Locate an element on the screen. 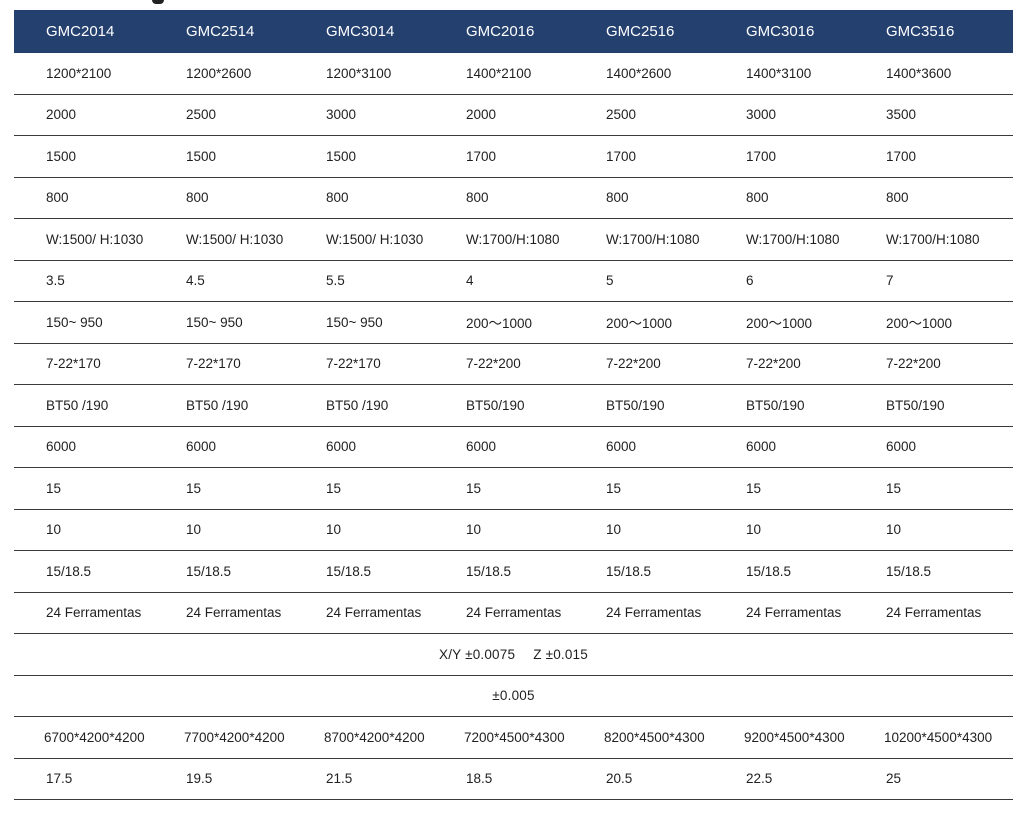 The height and width of the screenshot is (817, 1024). positioning-accuracy-cell: X/Y ±0.0075 Z ±0.015 is located at coordinates (513, 654).